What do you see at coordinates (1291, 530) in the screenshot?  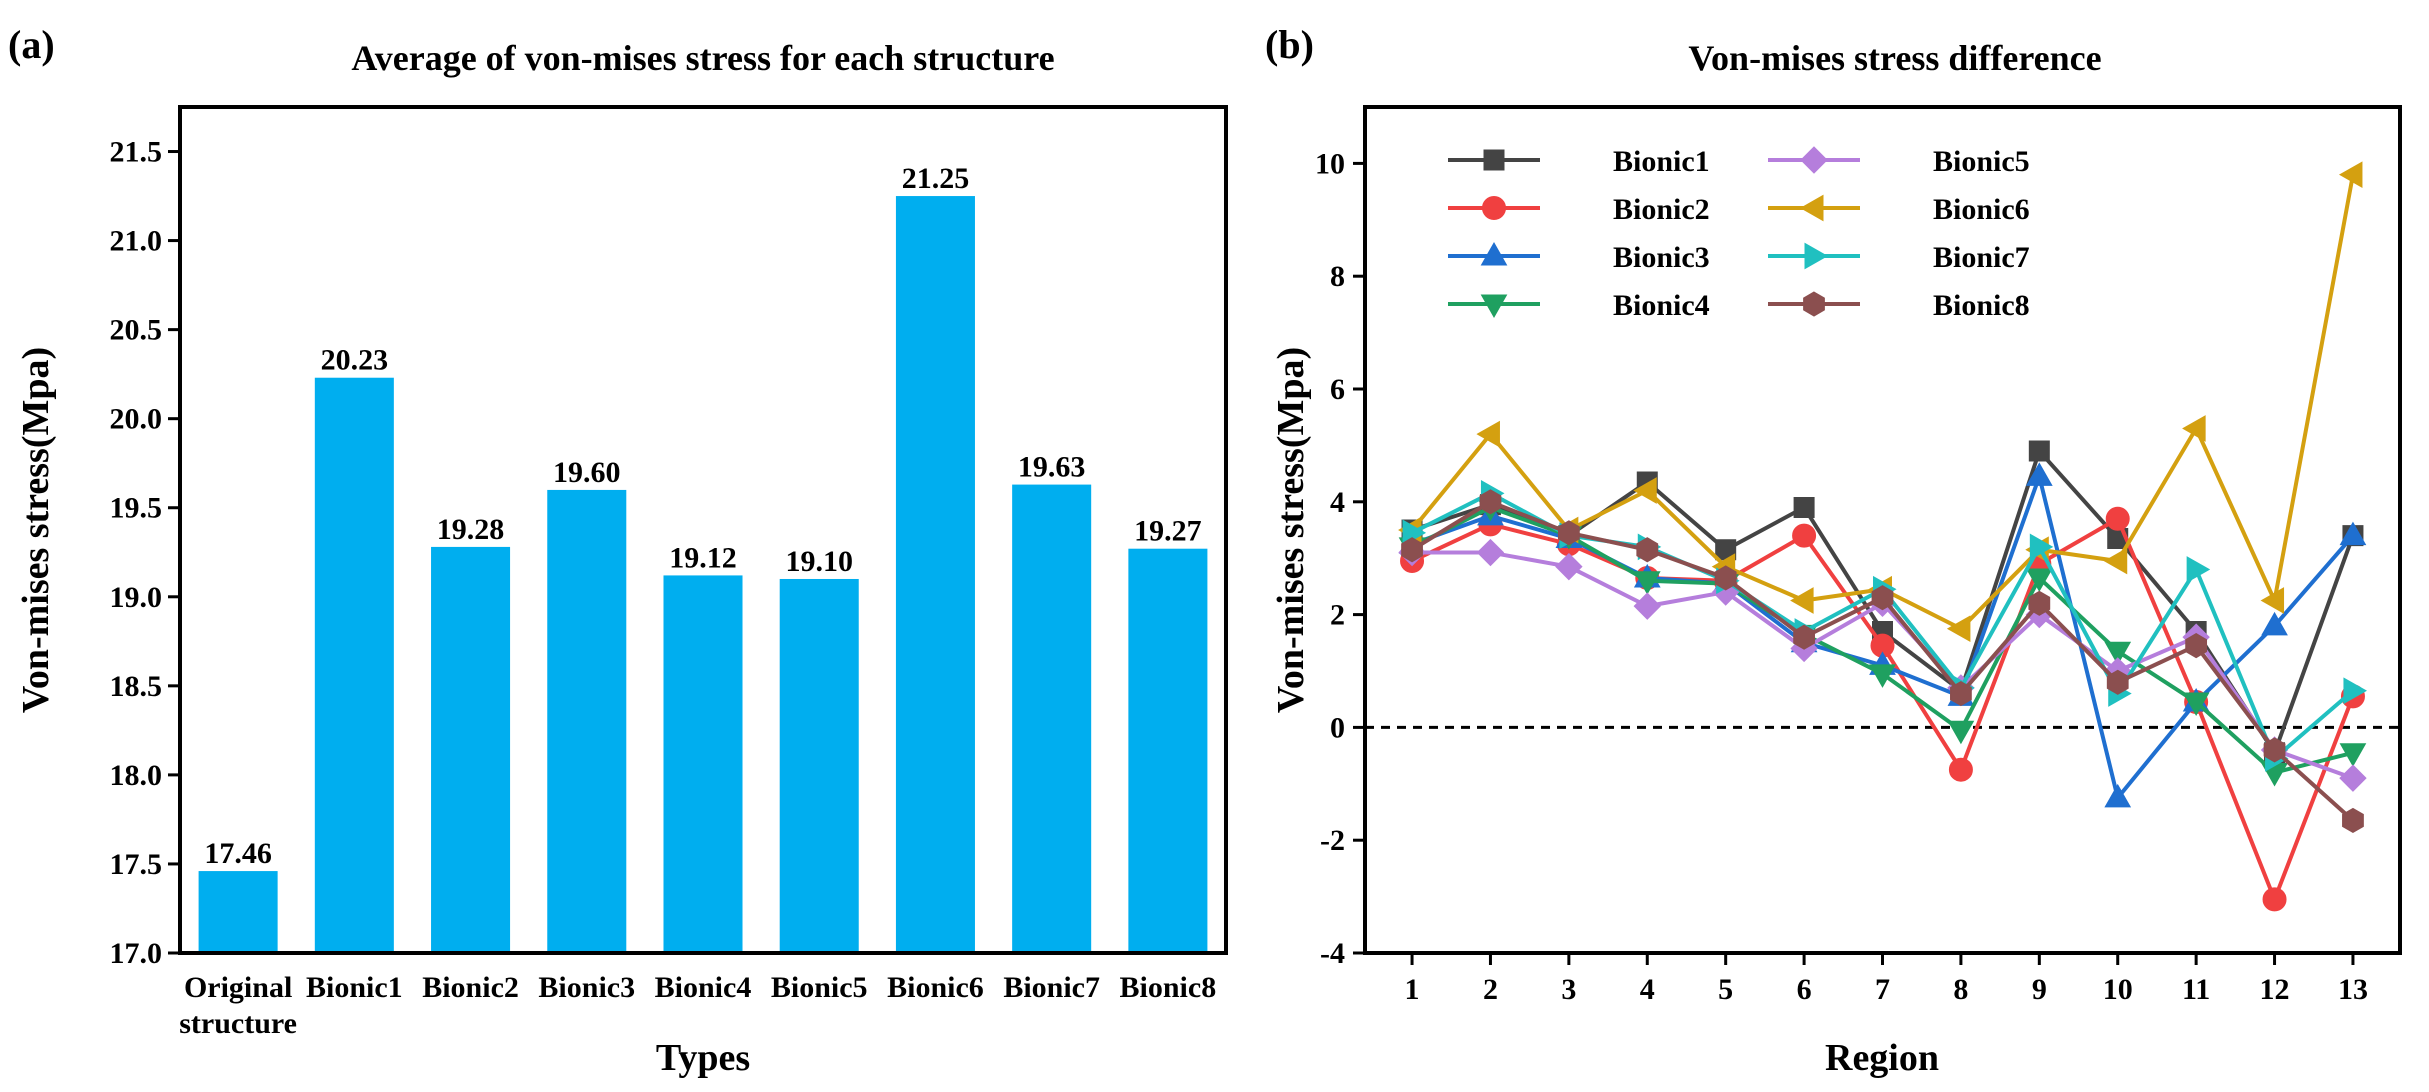 I see `line-y-axis-label: Von-mises stress(Mpa)` at bounding box center [1291, 530].